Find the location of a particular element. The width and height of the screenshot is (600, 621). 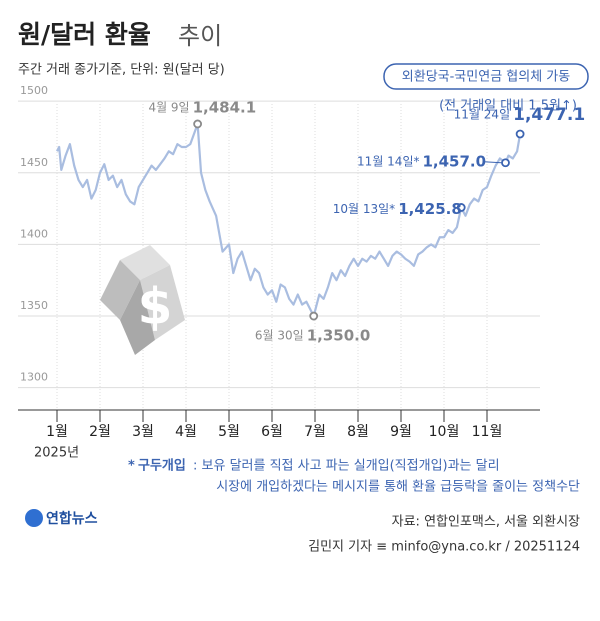

dollar-icon: $ is located at coordinates (142, 300).